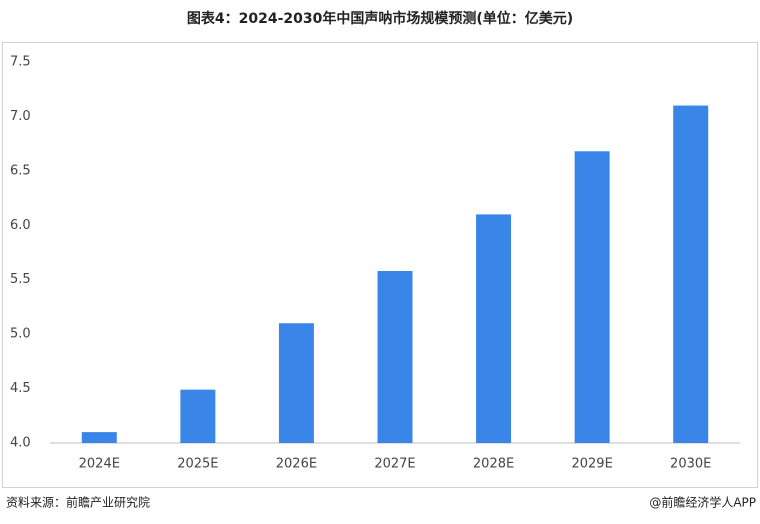 This screenshot has height=524, width=760. What do you see at coordinates (20, 334) in the screenshot?
I see `y-tick-label: 5.0` at bounding box center [20, 334].